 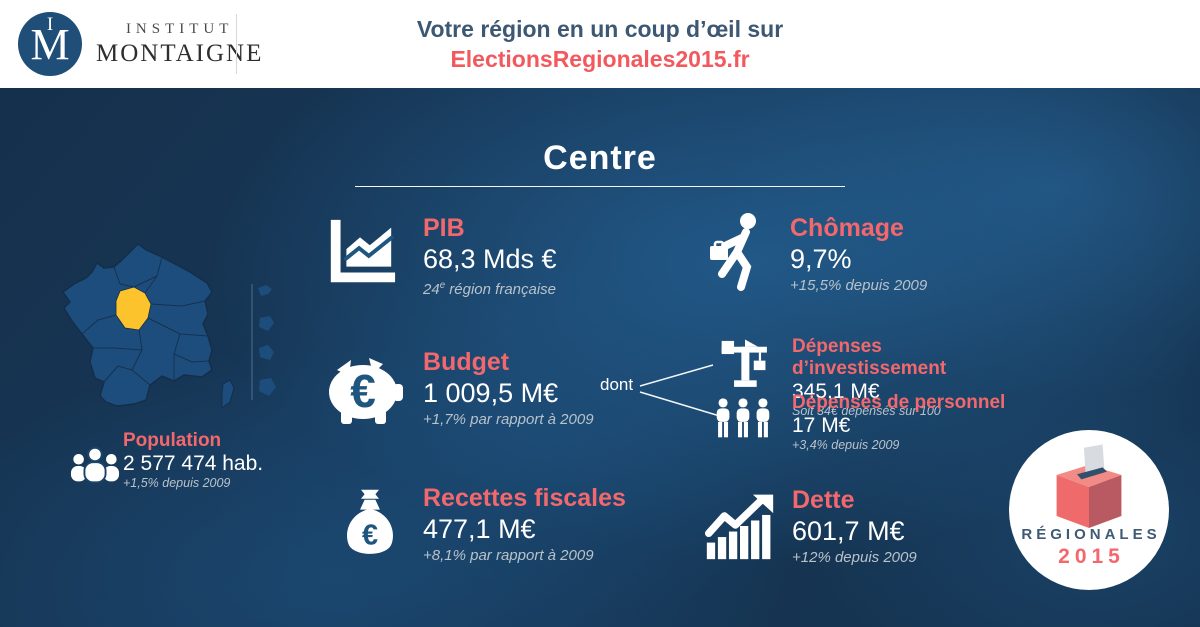 What do you see at coordinates (745, 367) in the screenshot?
I see `crane-icon` at bounding box center [745, 367].